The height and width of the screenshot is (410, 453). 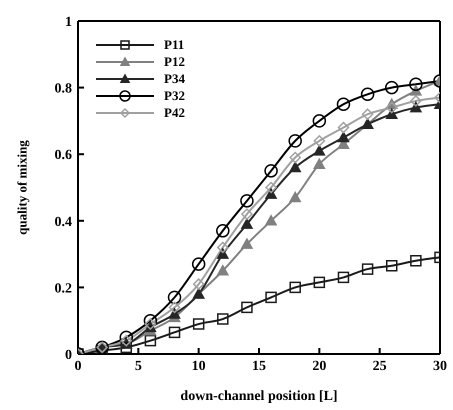 What do you see at coordinates (22, 187) in the screenshot?
I see `y-axis-title: quality of mixing` at bounding box center [22, 187].